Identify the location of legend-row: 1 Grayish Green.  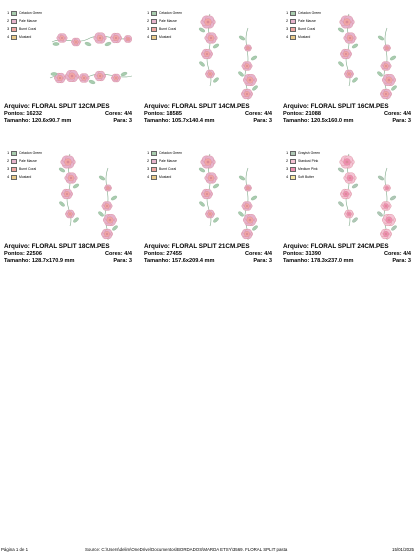
(308, 154).